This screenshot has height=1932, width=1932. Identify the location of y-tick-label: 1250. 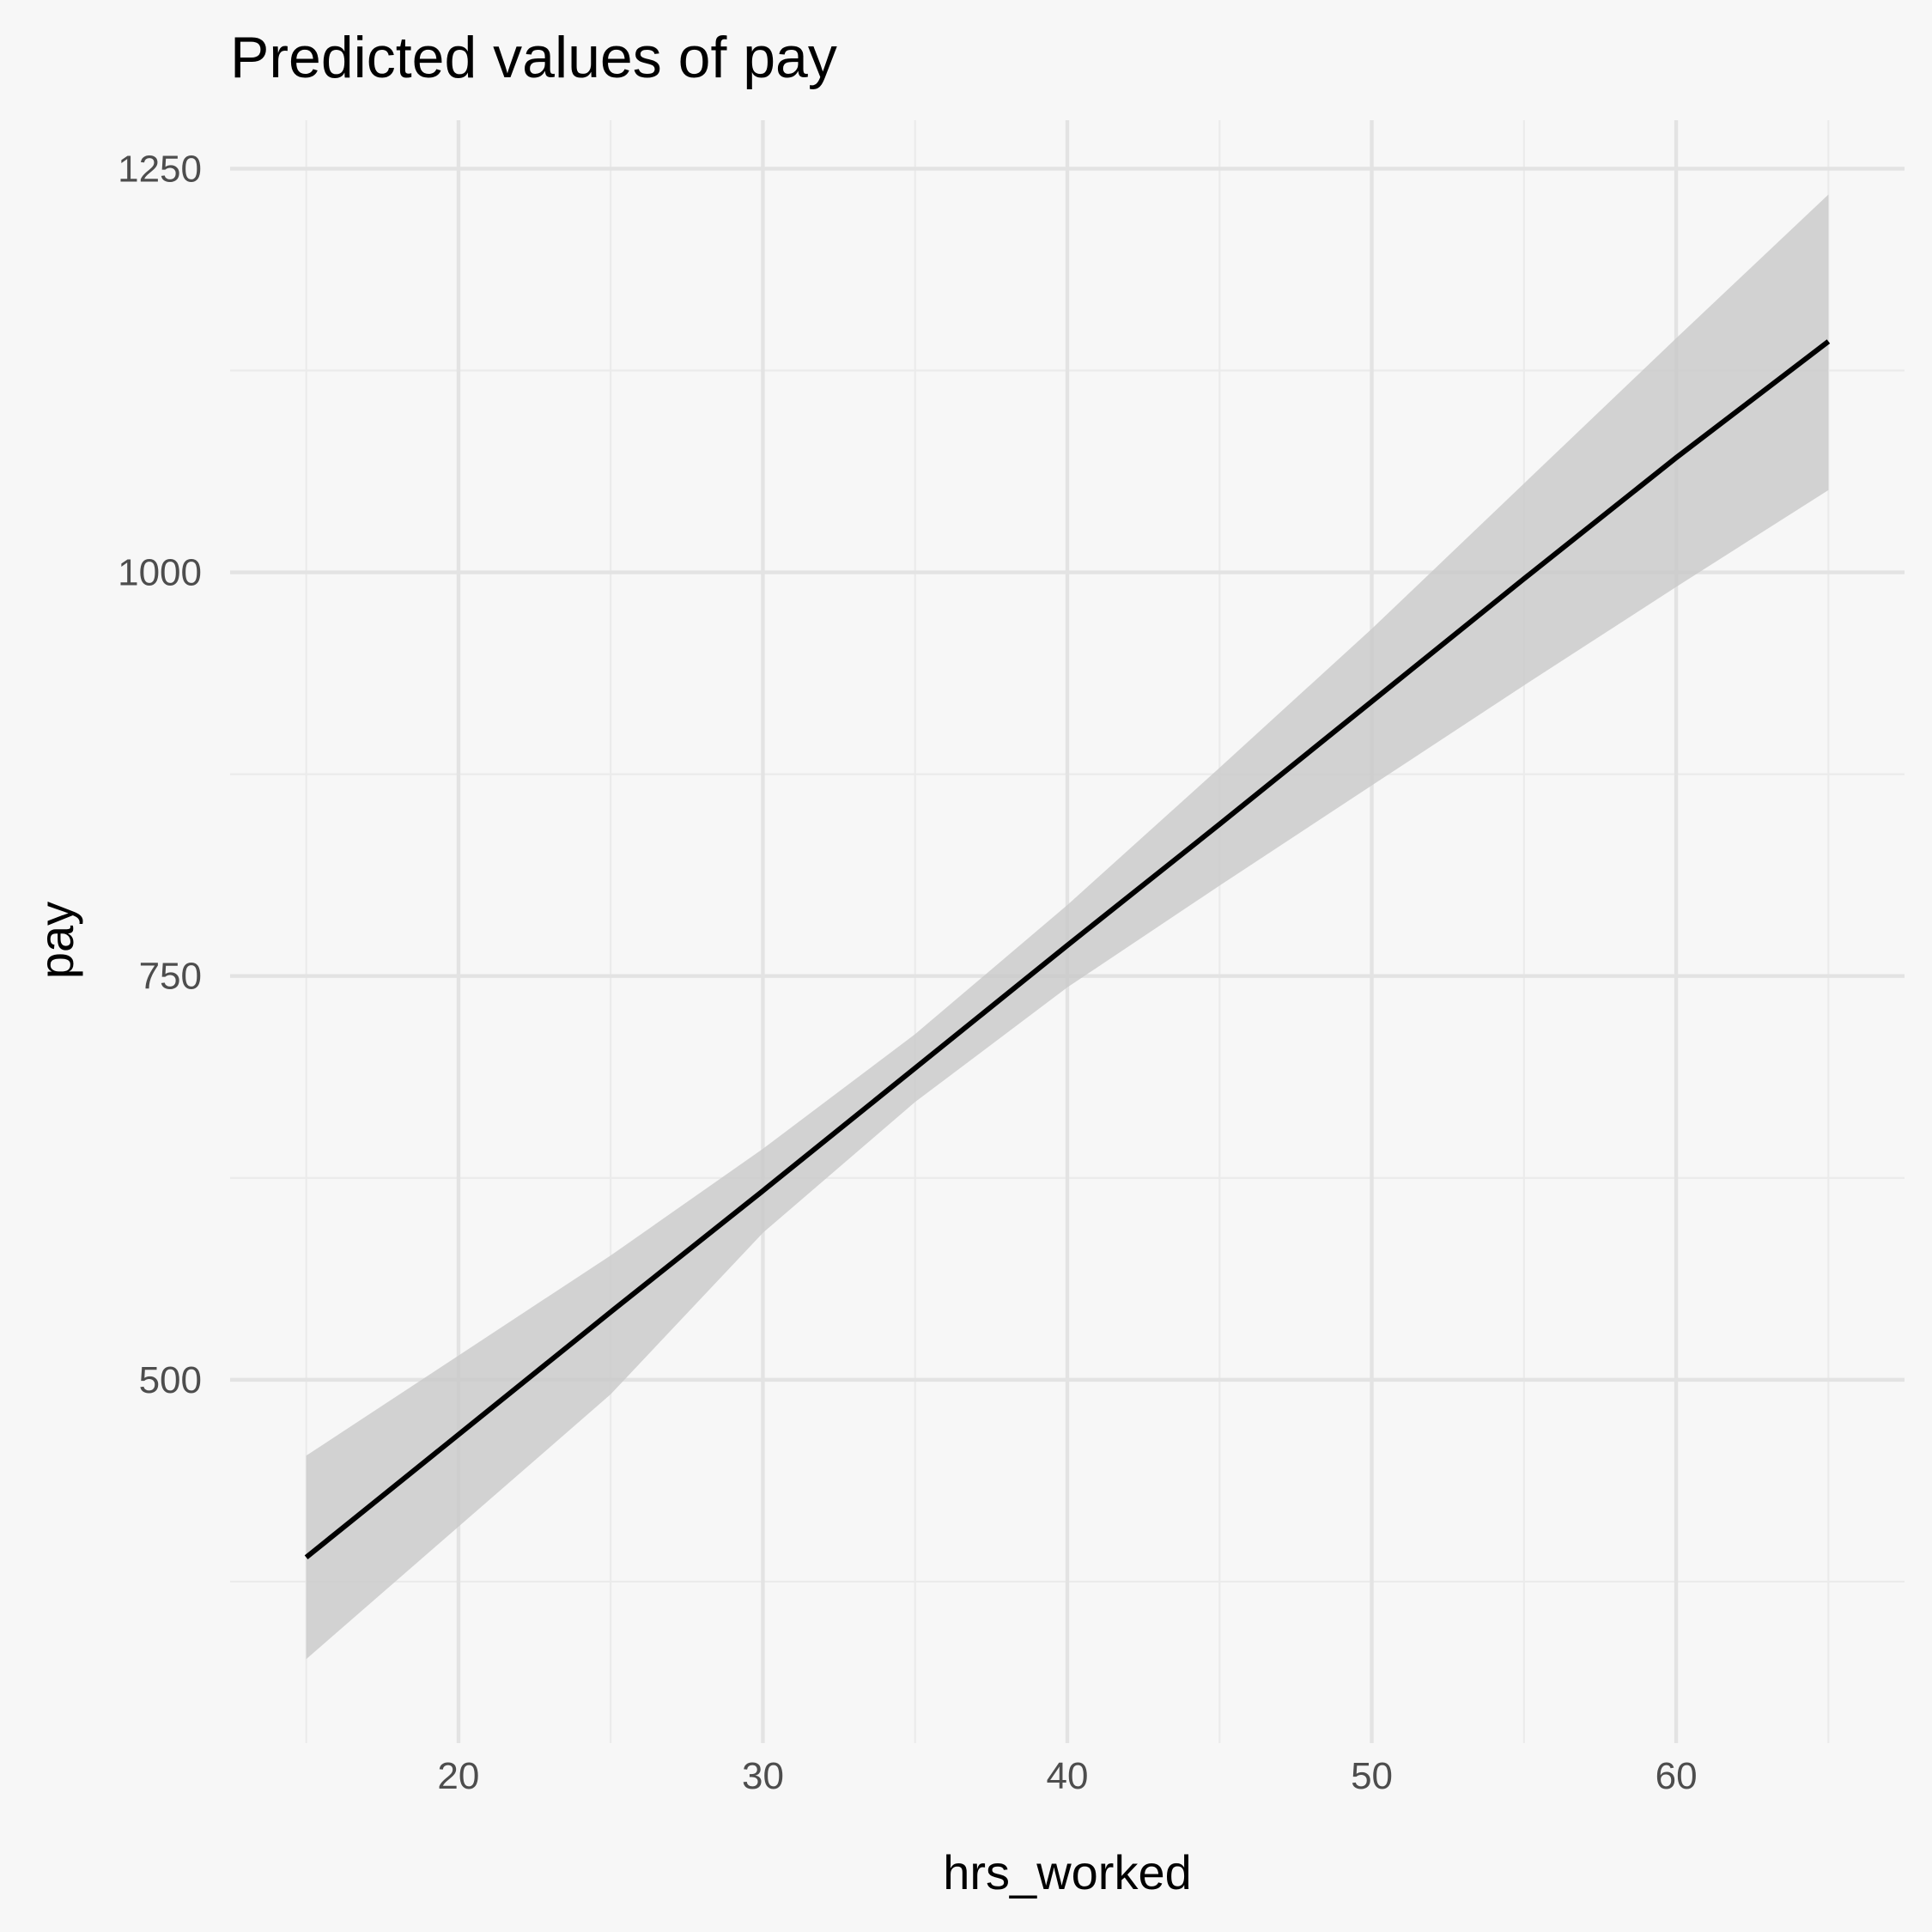
(160, 169).